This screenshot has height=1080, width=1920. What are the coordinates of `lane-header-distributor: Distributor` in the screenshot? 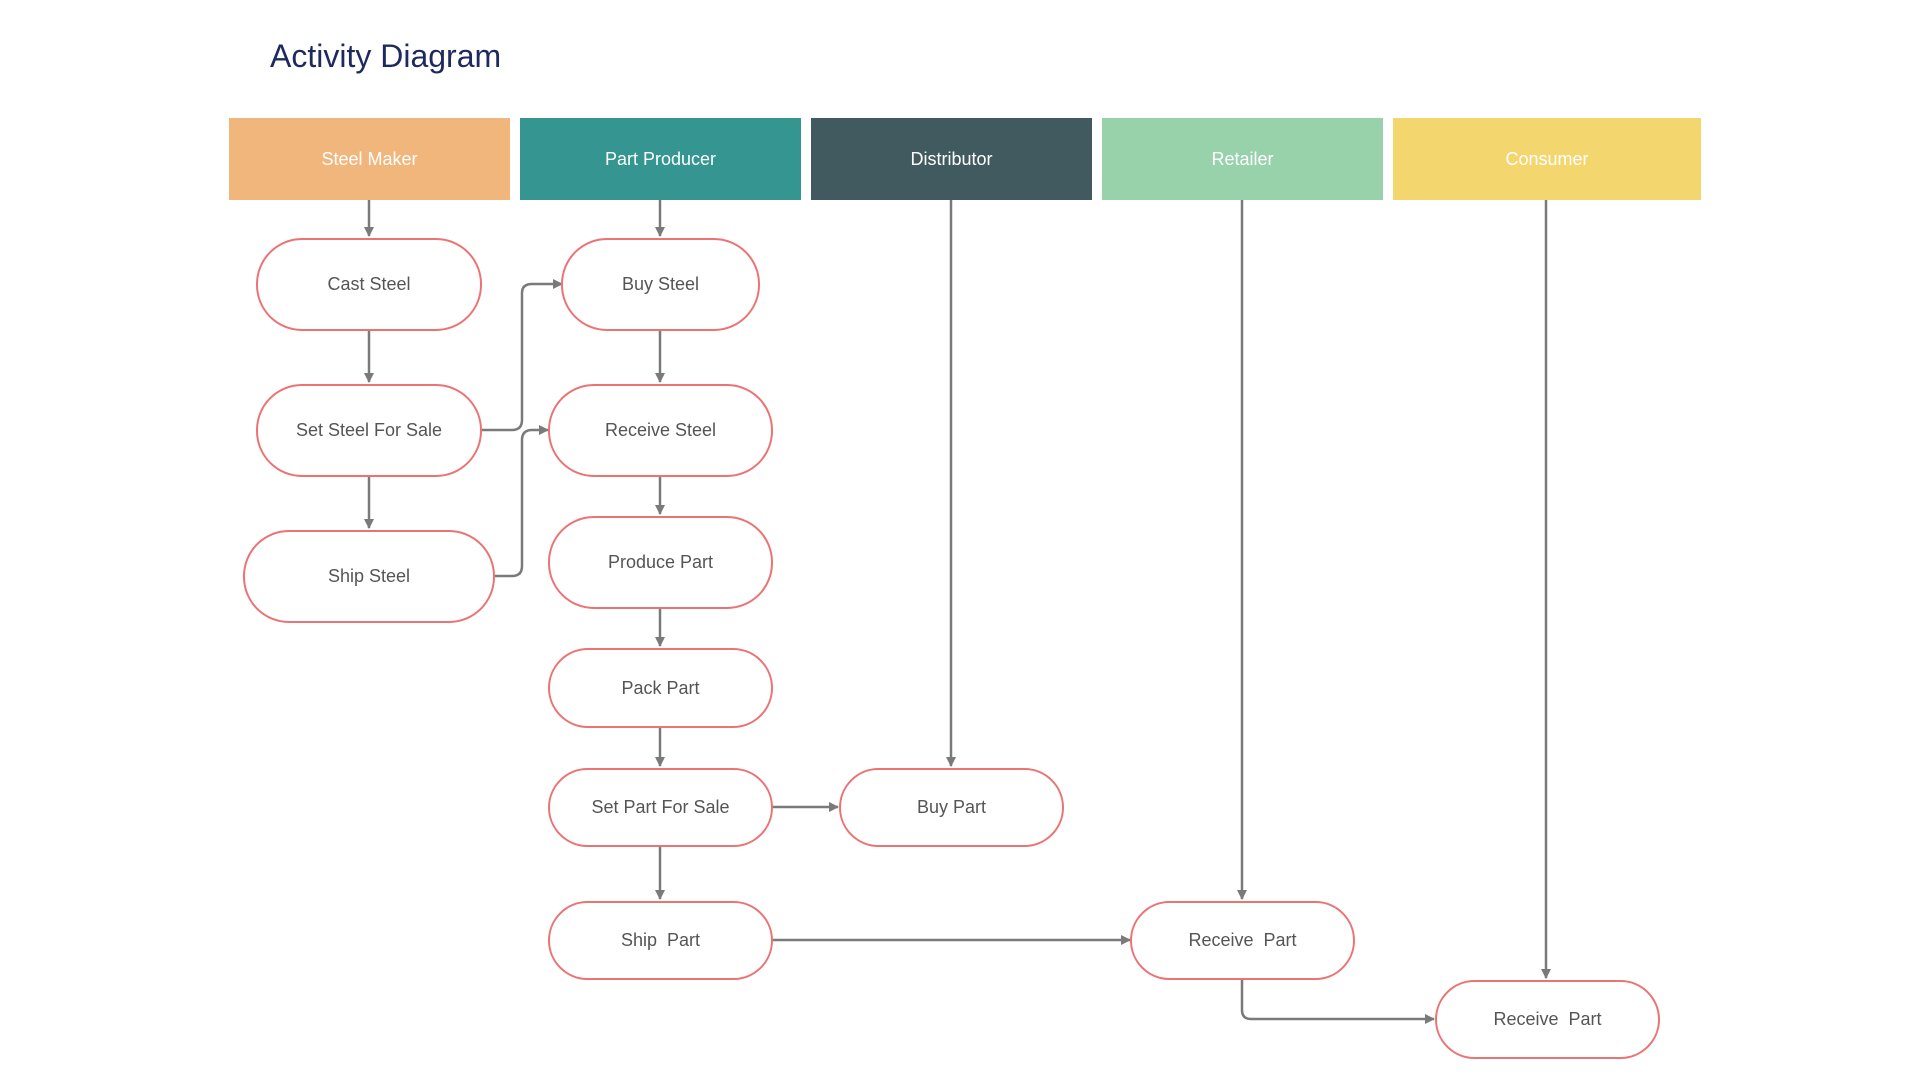 It's located at (951, 159).